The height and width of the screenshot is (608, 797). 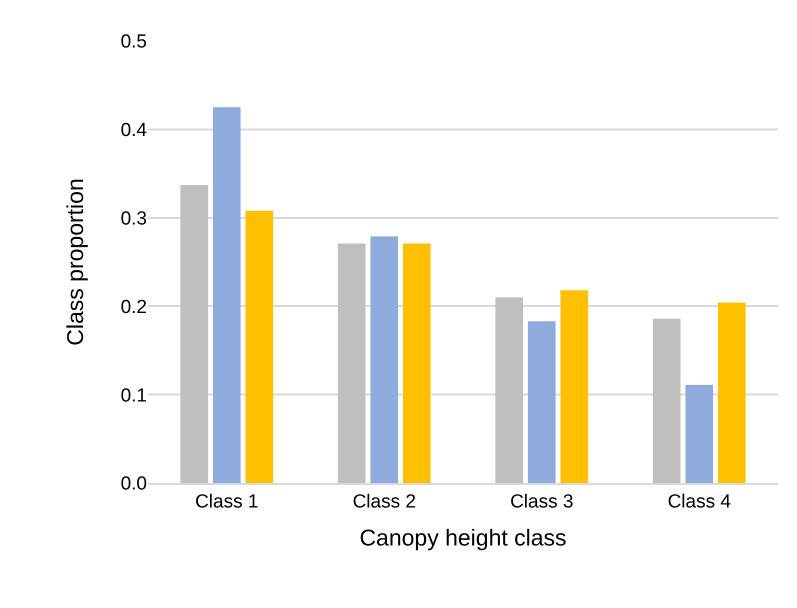 I want to click on y-tick-label: 0.3, so click(x=133, y=219).